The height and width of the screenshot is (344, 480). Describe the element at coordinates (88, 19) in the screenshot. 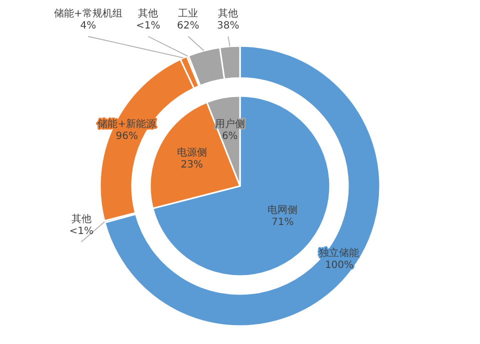

I see `slice-label: 储能+常规机组 4%` at that location.